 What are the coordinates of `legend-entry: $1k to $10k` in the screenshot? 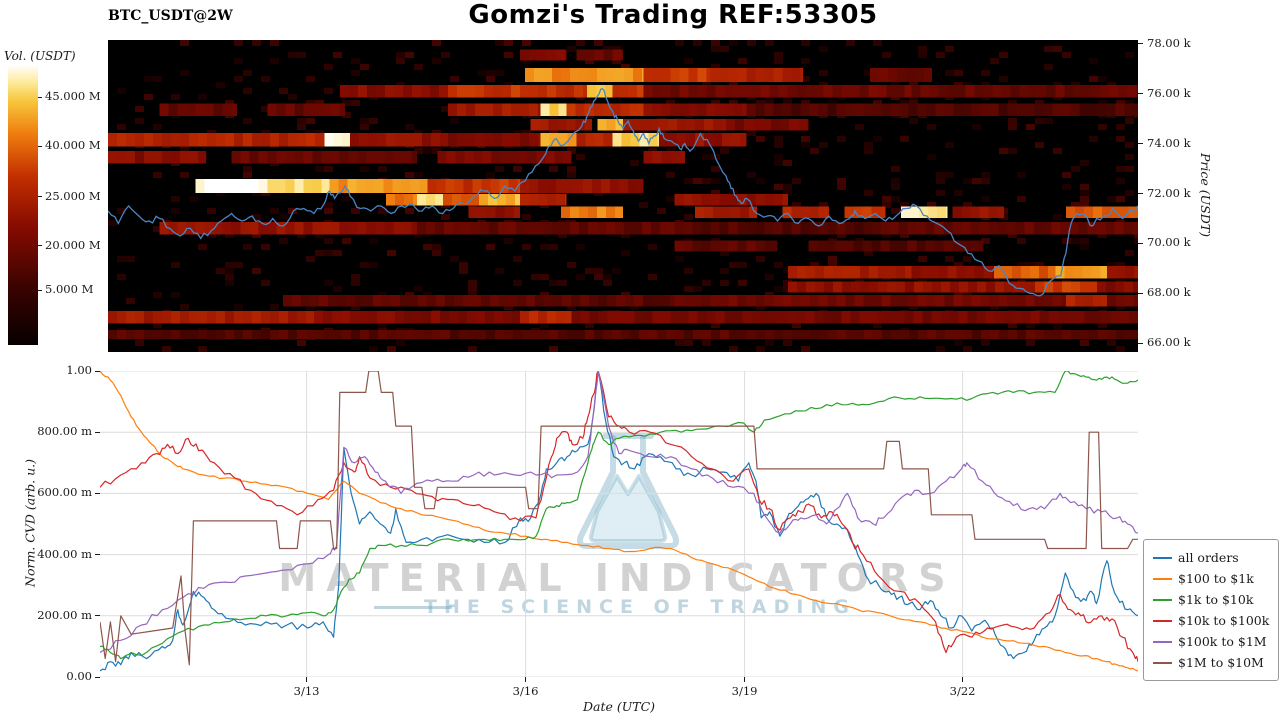 It's located at (1211, 599).